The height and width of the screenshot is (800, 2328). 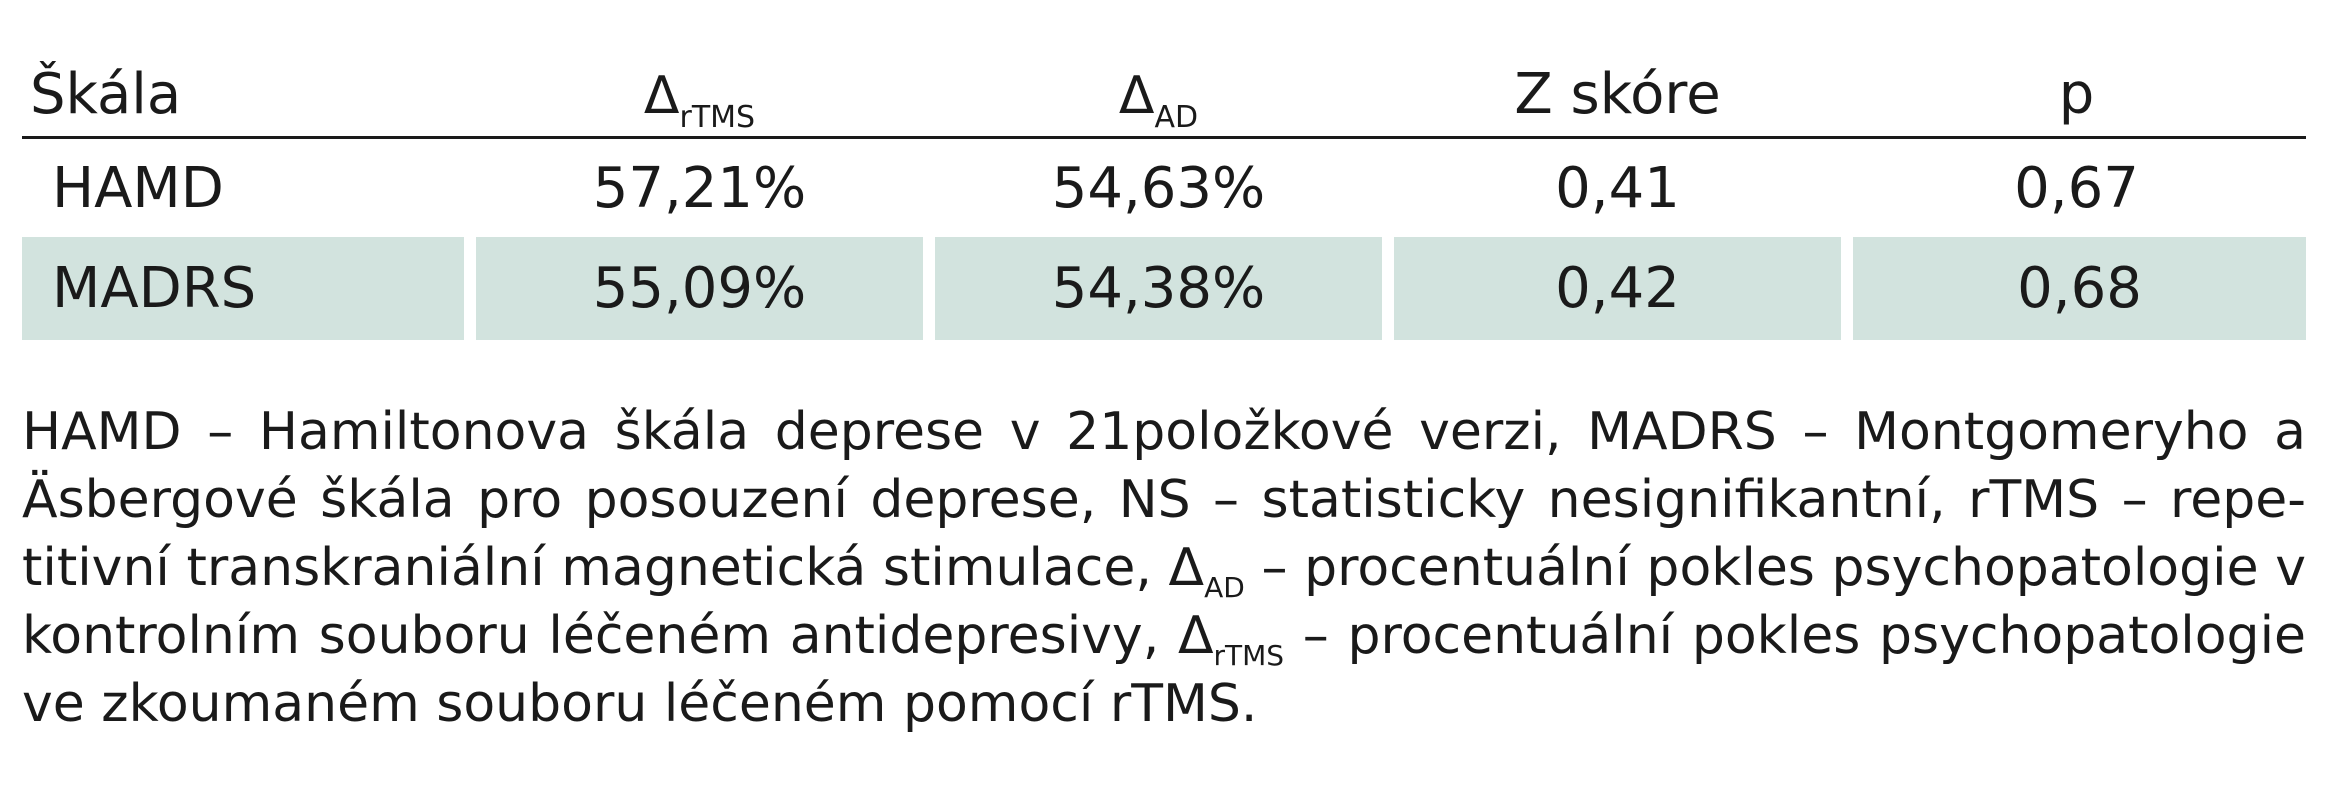 What do you see at coordinates (1158, 95) in the screenshot?
I see `header-delta-ad: ΔAD` at bounding box center [1158, 95].